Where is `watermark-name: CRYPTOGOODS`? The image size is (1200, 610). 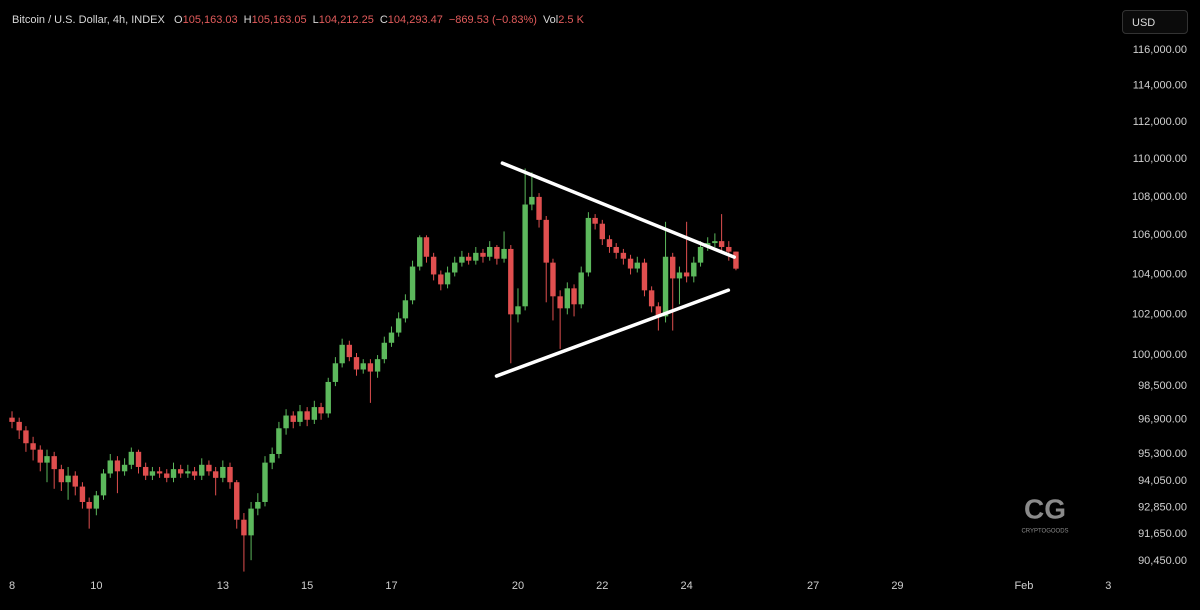 watermark-name: CRYPTOGOODS is located at coordinates (1044, 532).